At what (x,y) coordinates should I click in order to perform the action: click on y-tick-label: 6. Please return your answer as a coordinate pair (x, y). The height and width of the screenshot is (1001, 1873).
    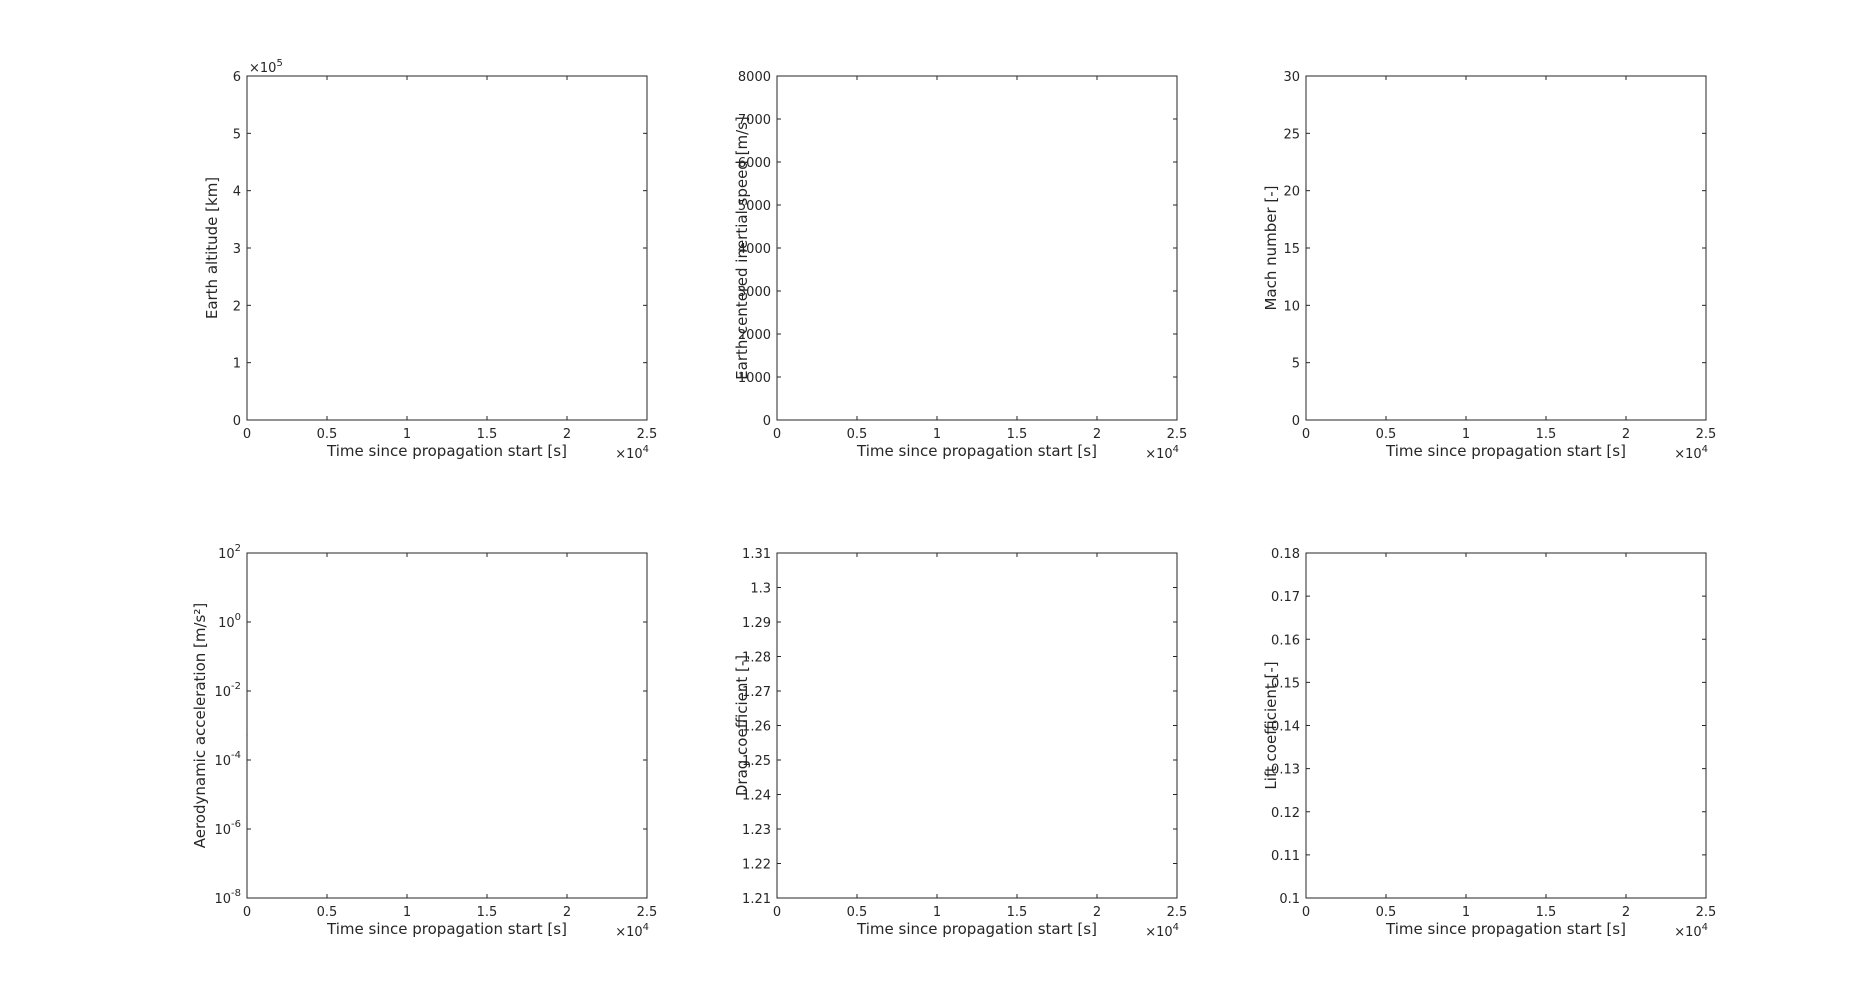
    Looking at the image, I should click on (237, 77).